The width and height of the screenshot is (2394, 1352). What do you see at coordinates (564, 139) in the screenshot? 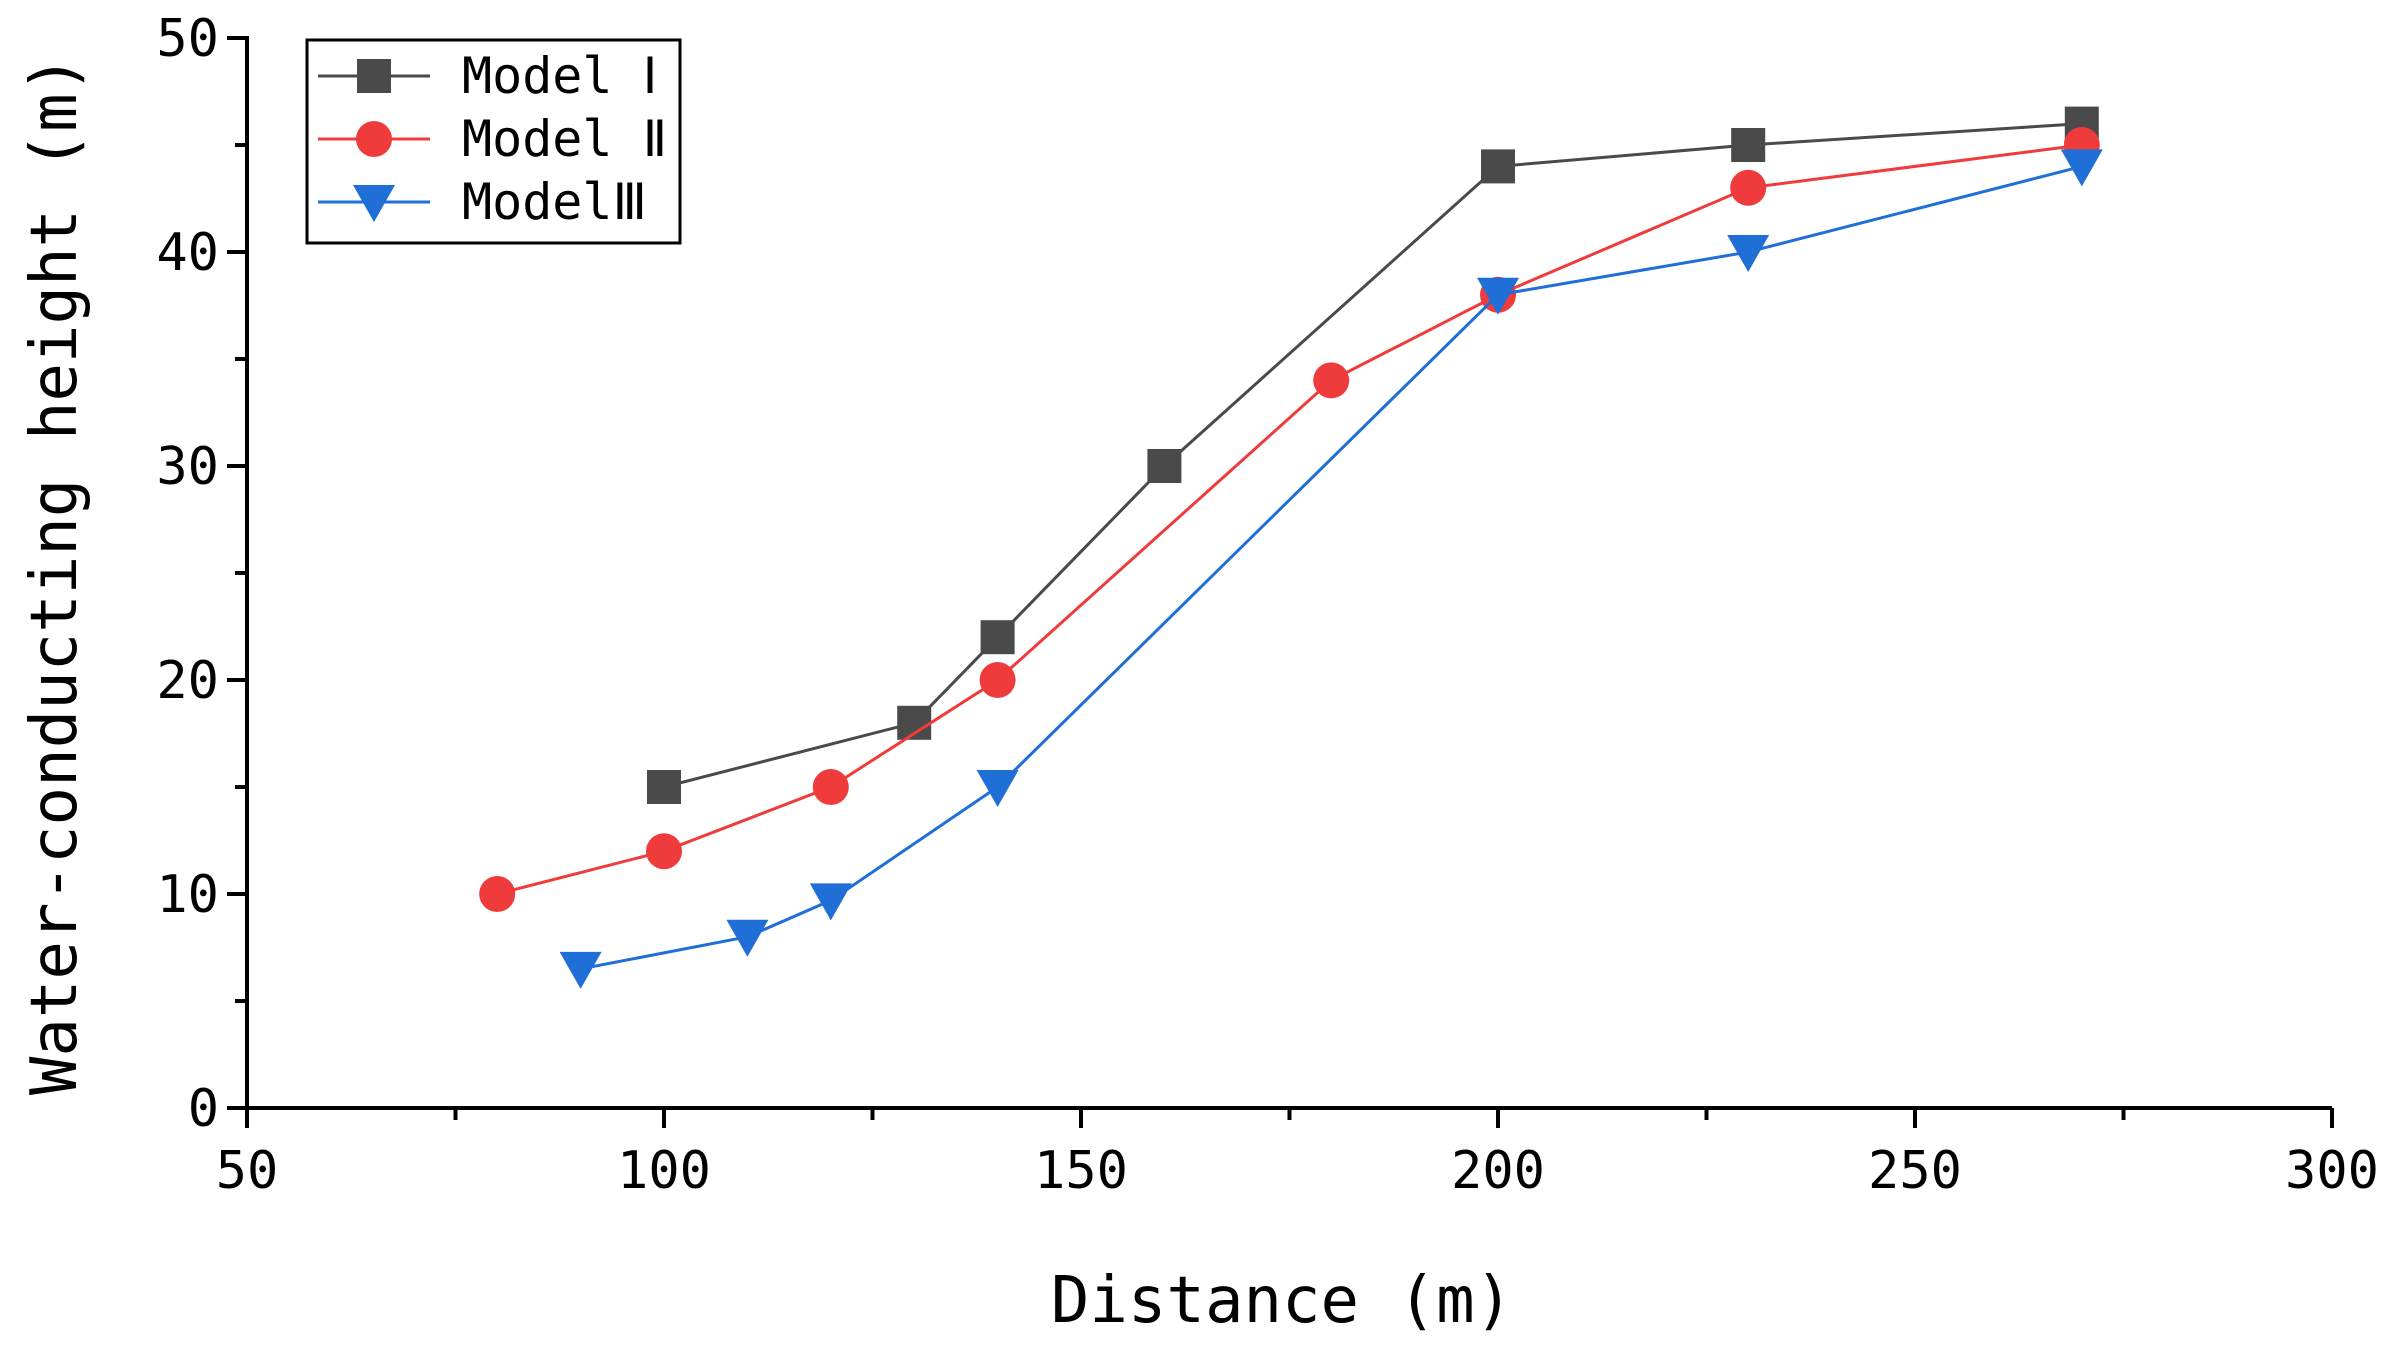
I see `legend-label: Model Ⅱ` at bounding box center [564, 139].